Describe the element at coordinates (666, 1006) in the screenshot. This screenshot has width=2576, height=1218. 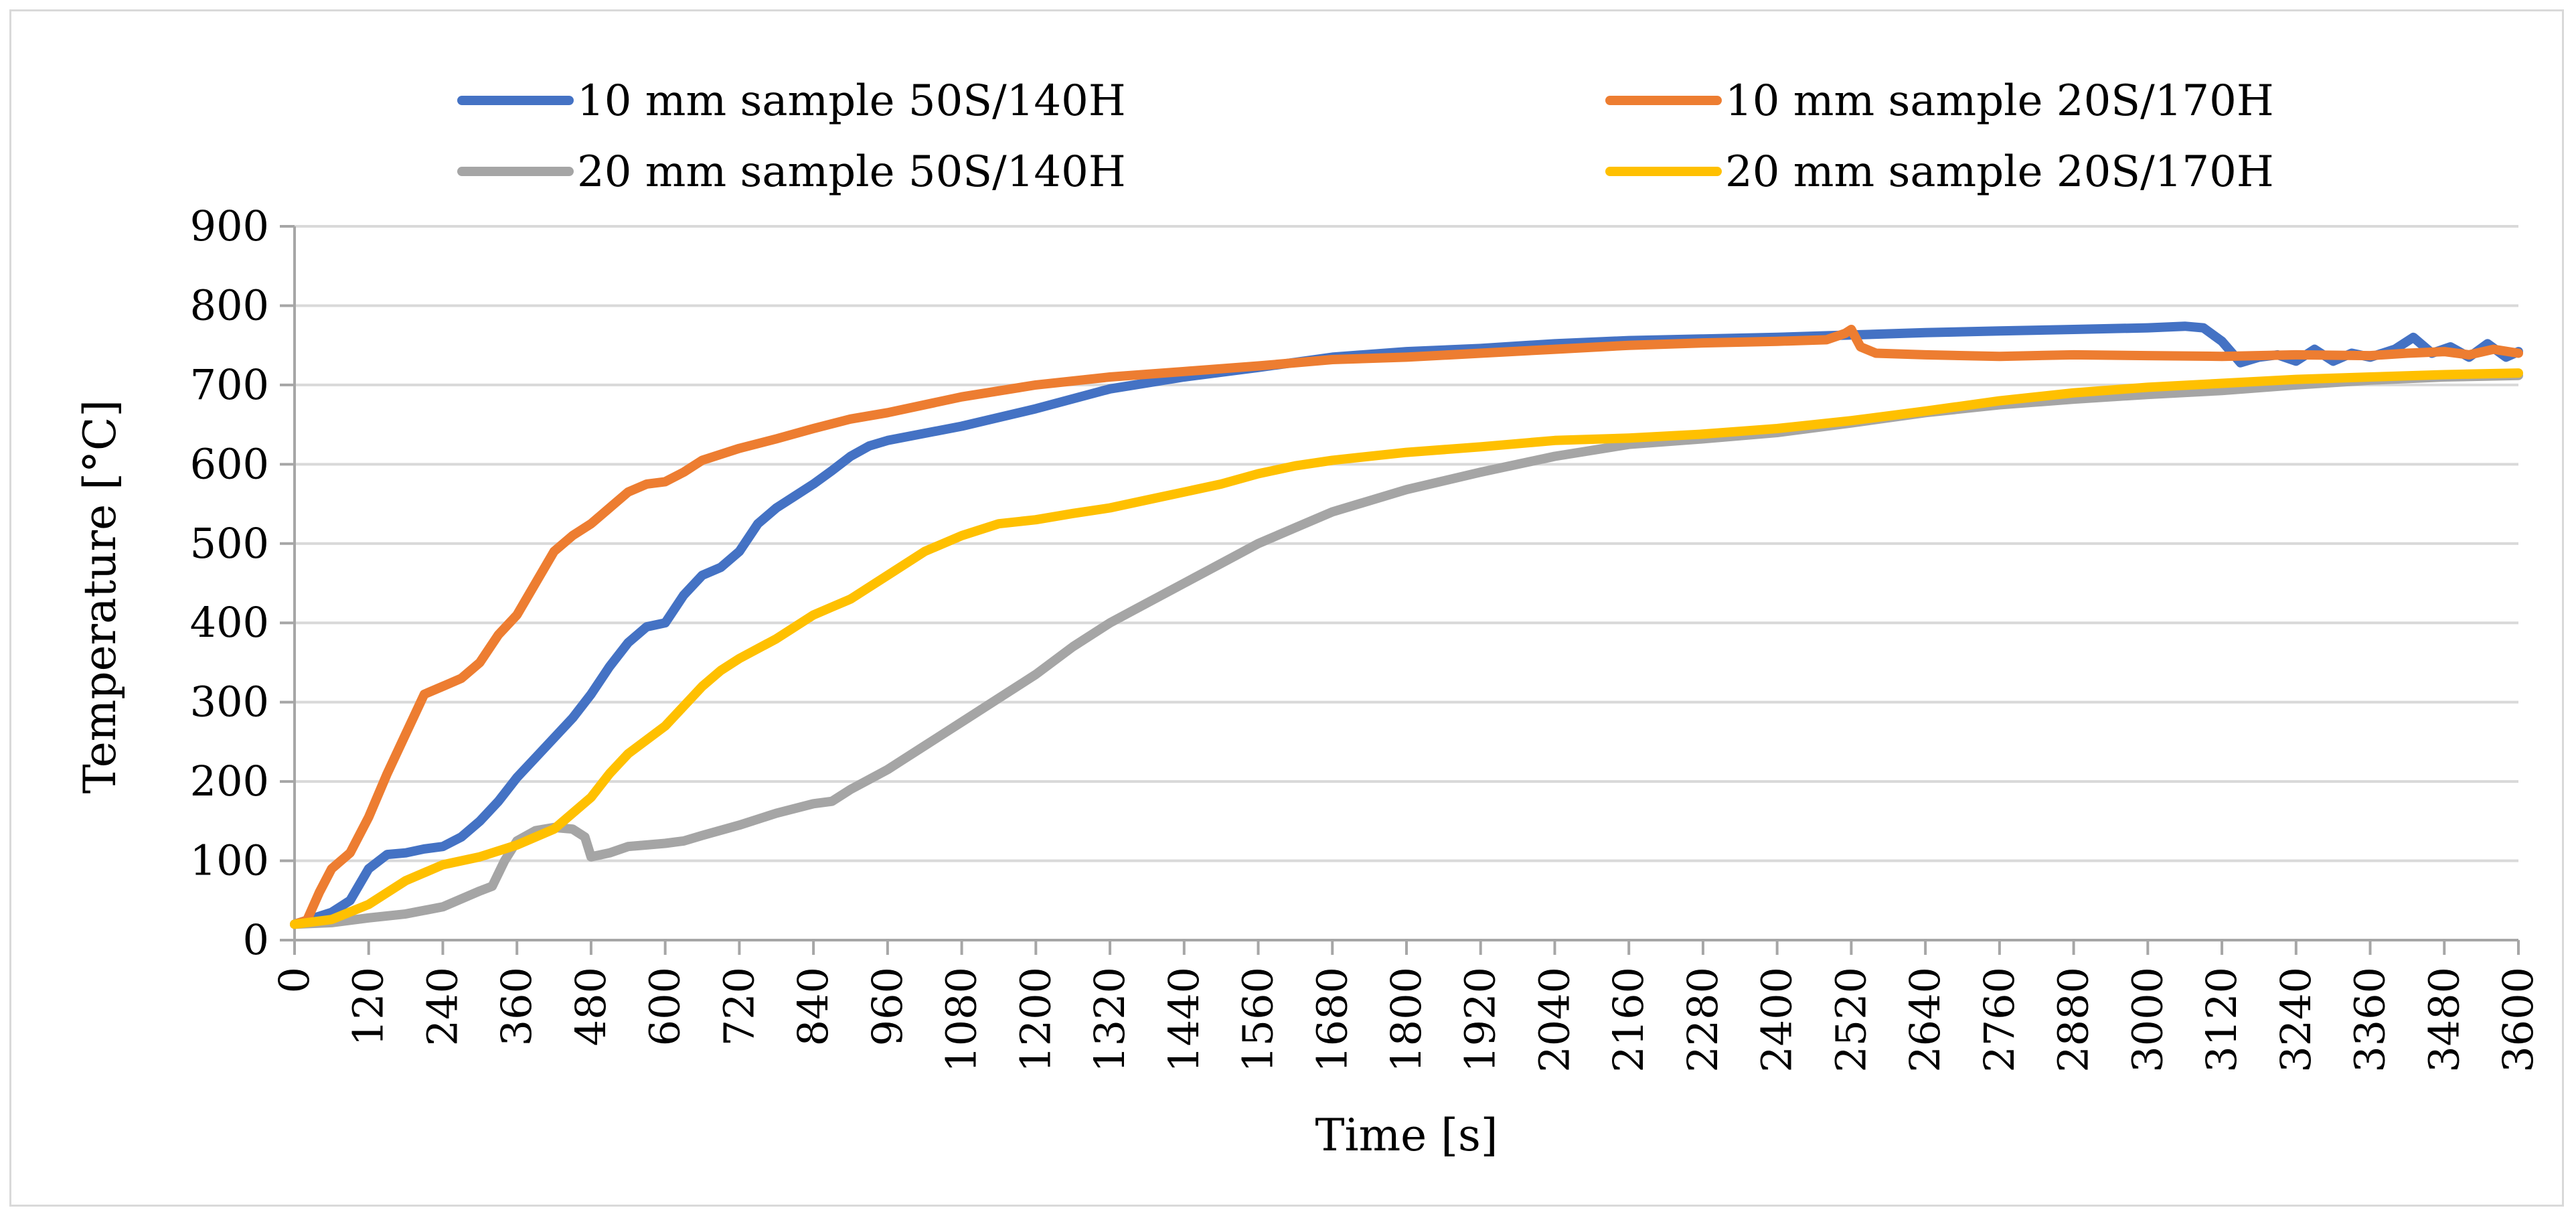
I see `x-tick-label: 600` at that location.